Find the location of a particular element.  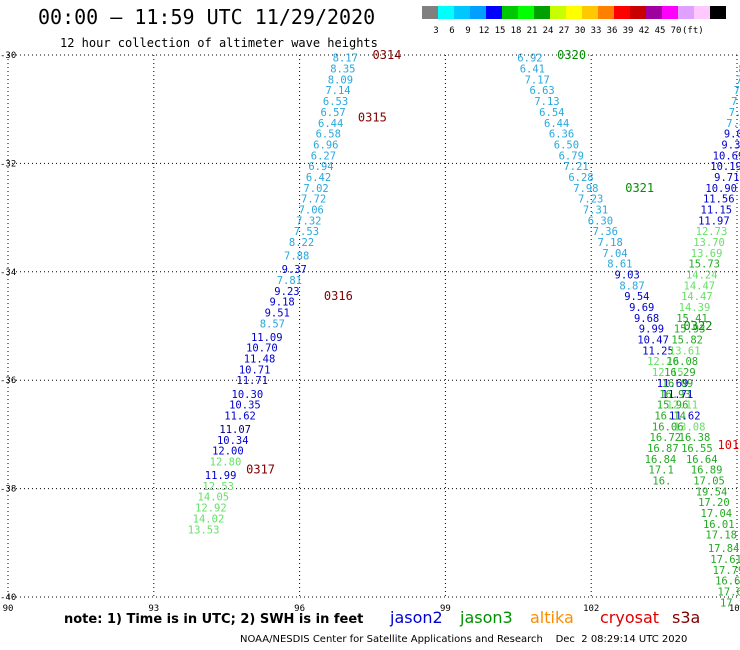

y-tick-label: -30 is located at coordinates (8, 56).